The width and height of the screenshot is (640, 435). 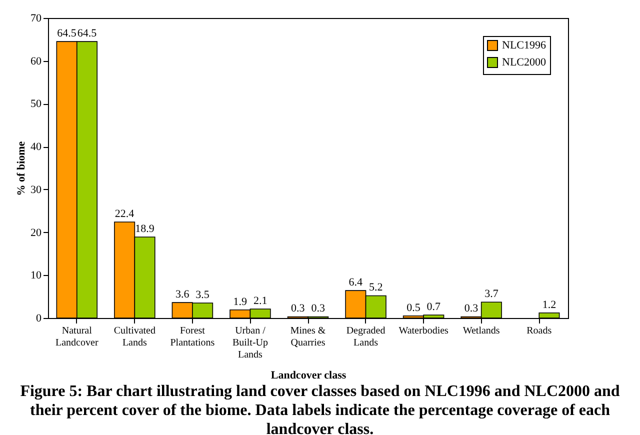 What do you see at coordinates (135, 337) in the screenshot?
I see `x-tick-label: Cultivated Lands` at bounding box center [135, 337].